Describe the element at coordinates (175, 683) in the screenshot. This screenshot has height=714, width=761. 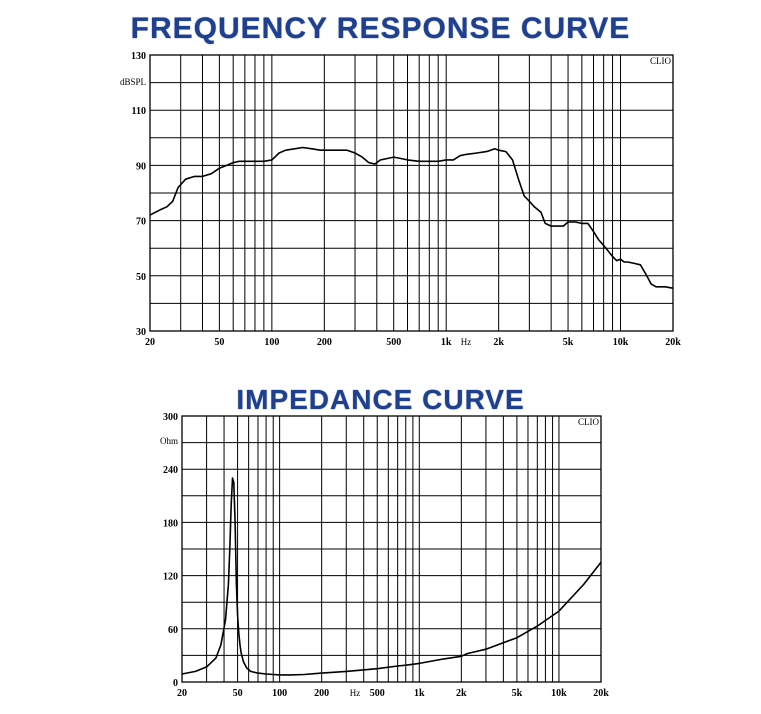
I see `y-tick-label: 0` at that location.